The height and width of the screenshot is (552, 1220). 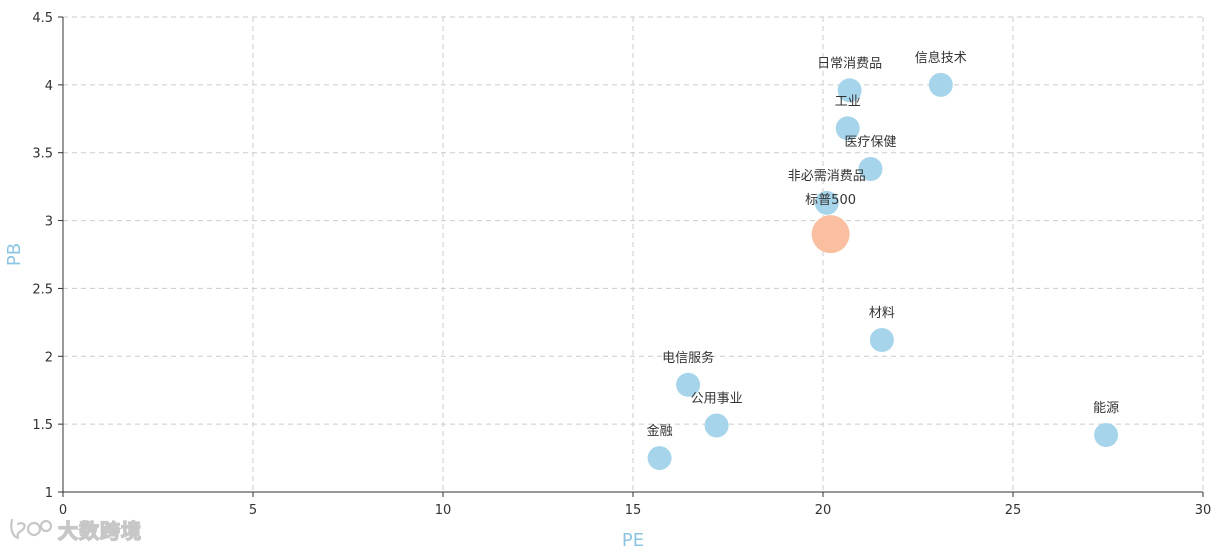 I want to click on point-label: 标普500, so click(x=830, y=200).